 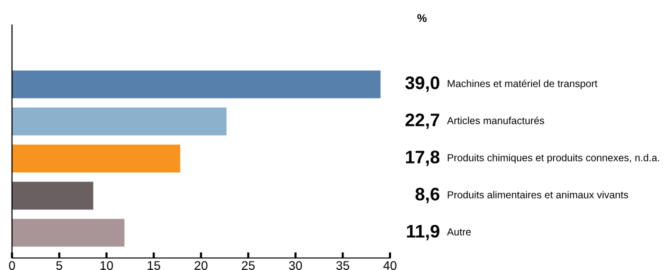 I want to click on data-label: 39,0, so click(x=422, y=84).